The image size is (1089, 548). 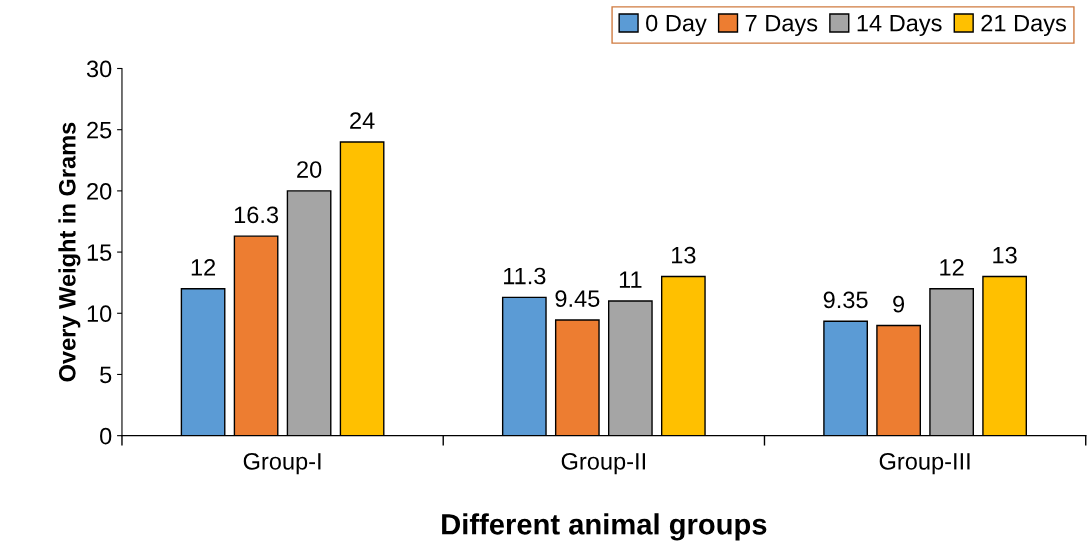 What do you see at coordinates (106, 375) in the screenshot?
I see `y-tick-label: 5` at bounding box center [106, 375].